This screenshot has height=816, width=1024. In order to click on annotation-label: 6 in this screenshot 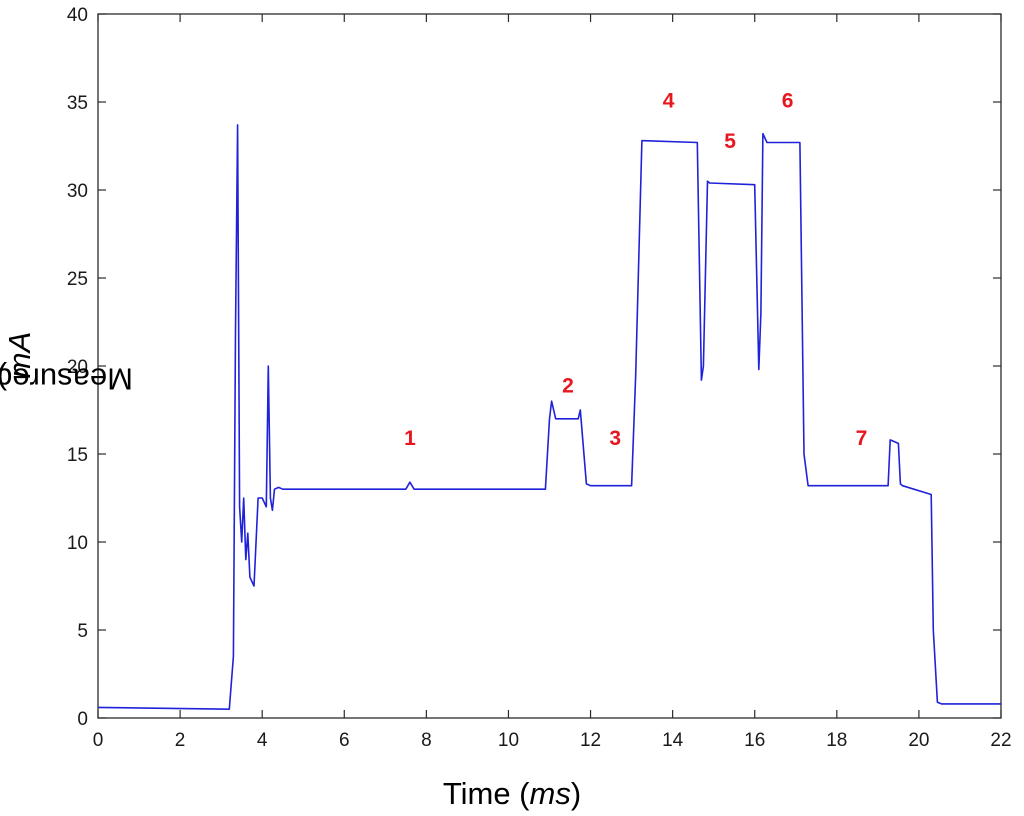, I will do `click(788, 100)`.